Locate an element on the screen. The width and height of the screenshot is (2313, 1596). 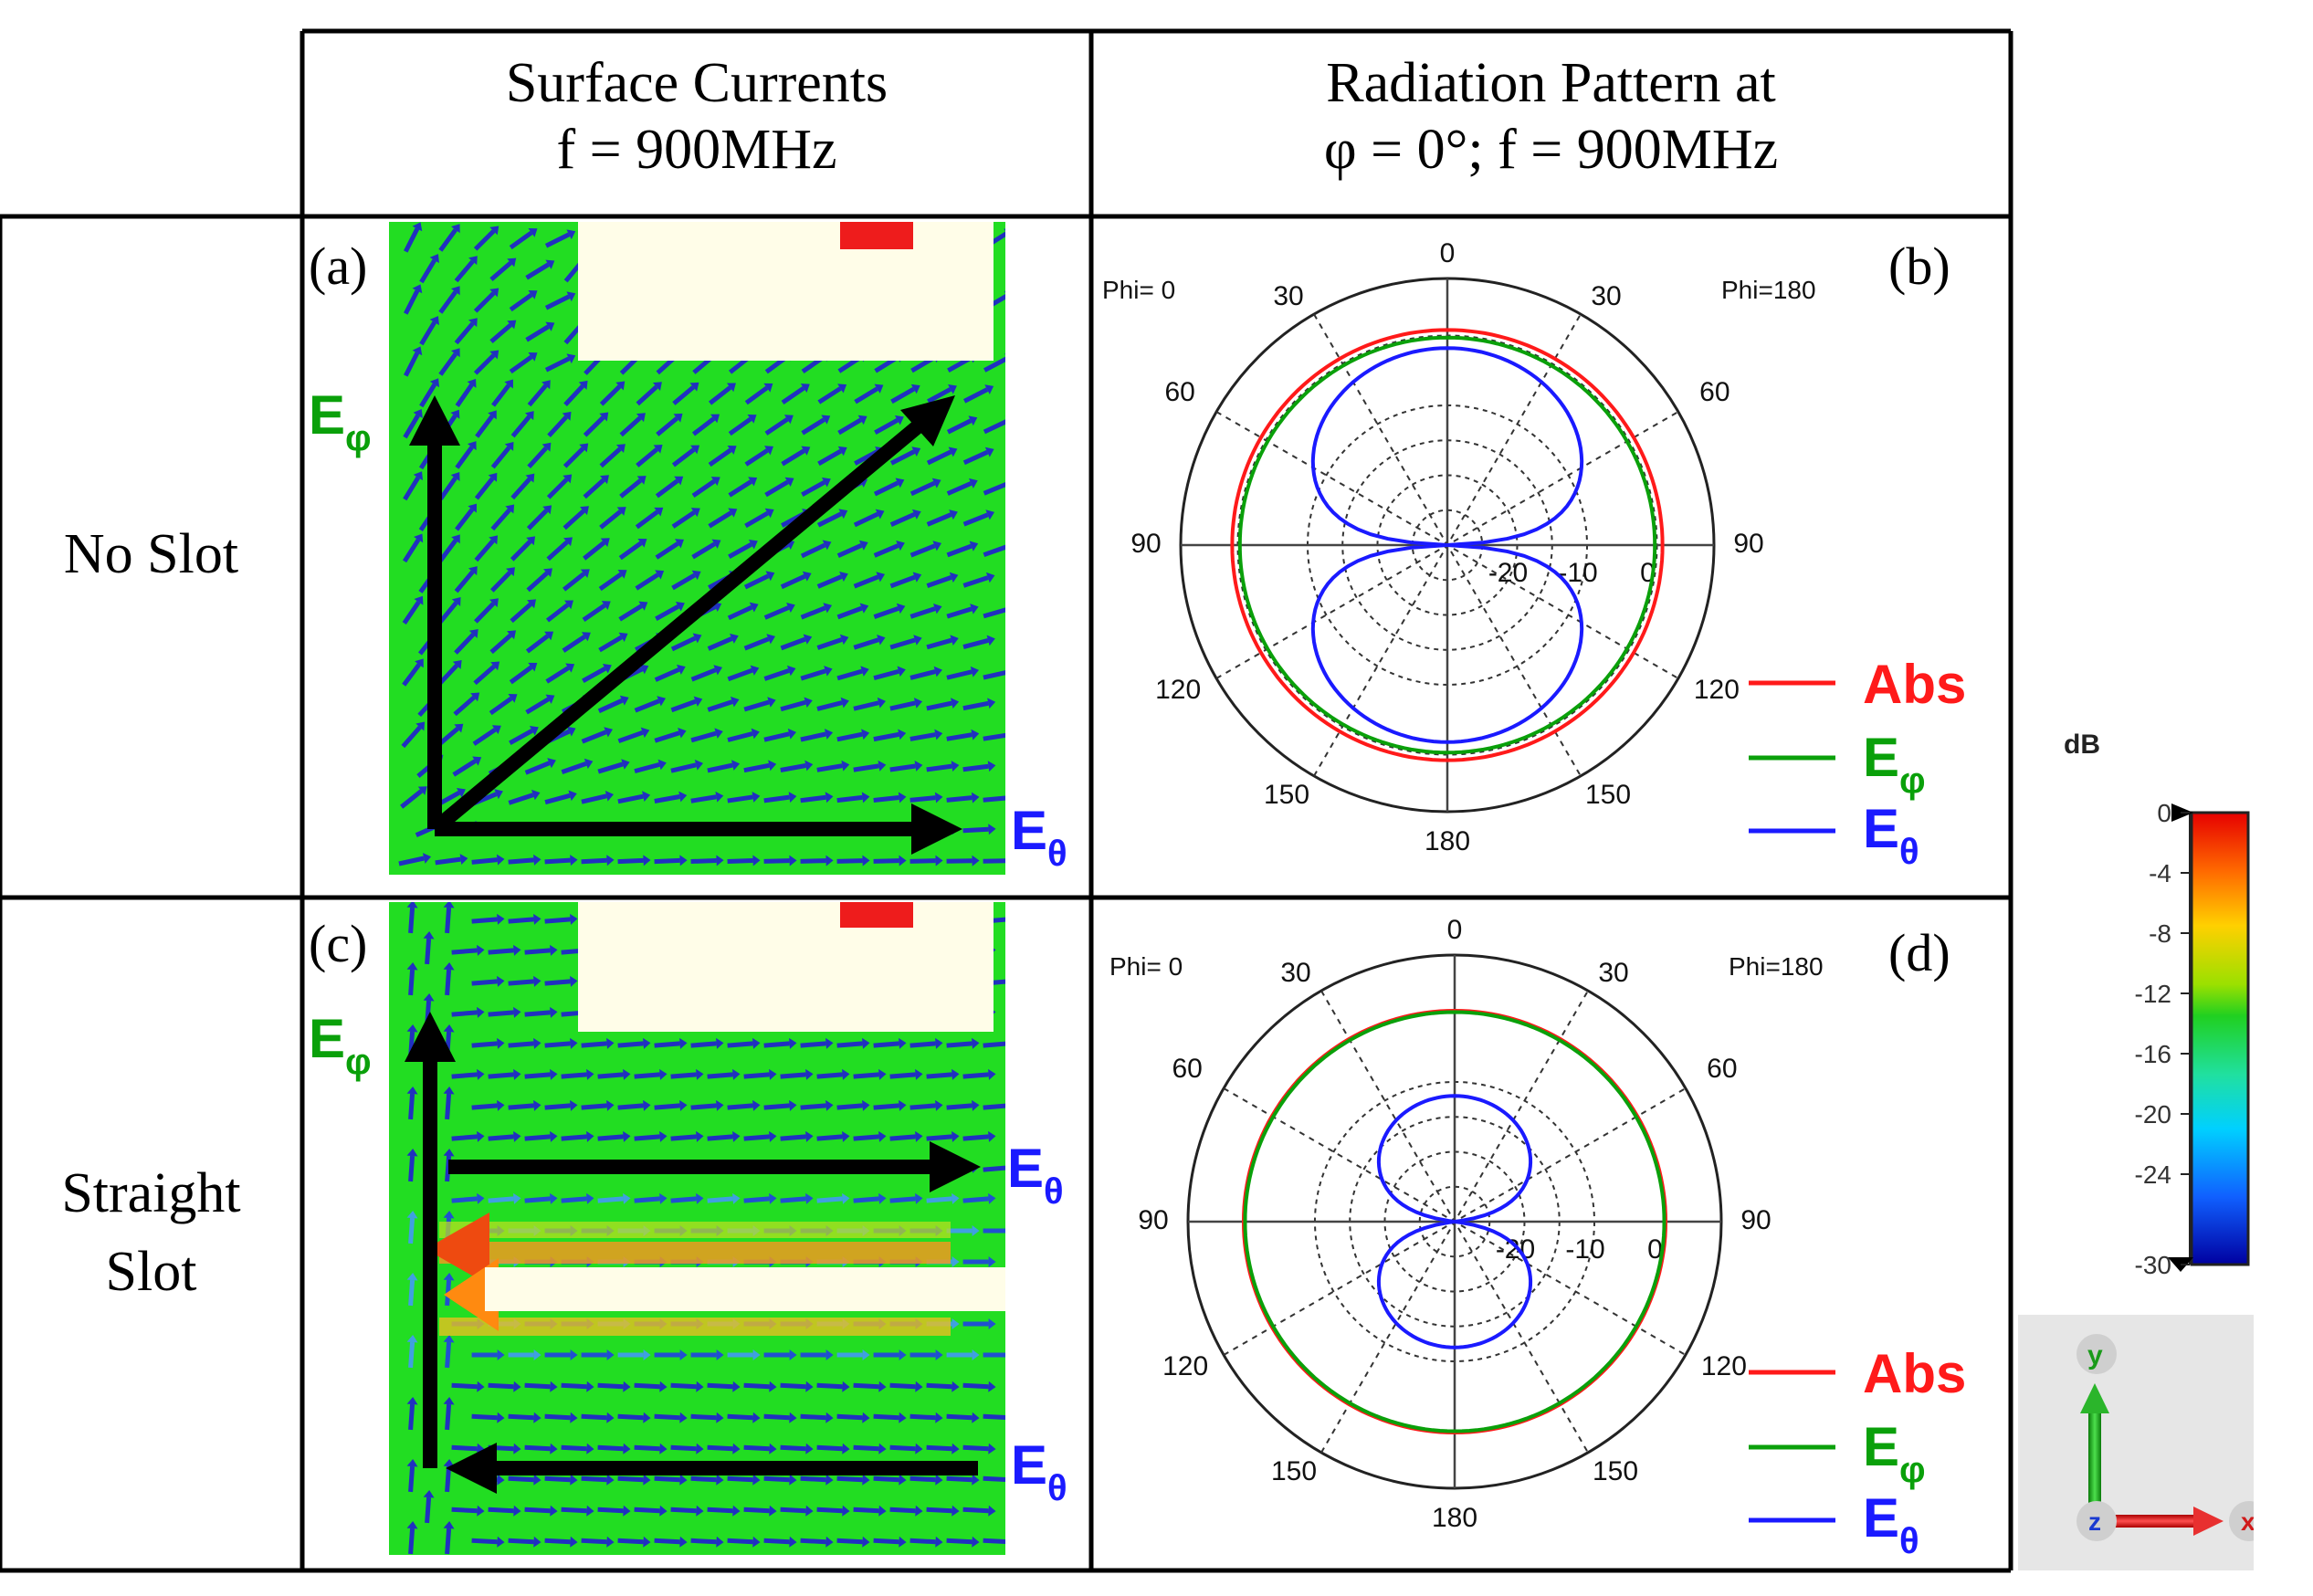
colorbar-tick-label: -16 is located at coordinates (2153, 1054).